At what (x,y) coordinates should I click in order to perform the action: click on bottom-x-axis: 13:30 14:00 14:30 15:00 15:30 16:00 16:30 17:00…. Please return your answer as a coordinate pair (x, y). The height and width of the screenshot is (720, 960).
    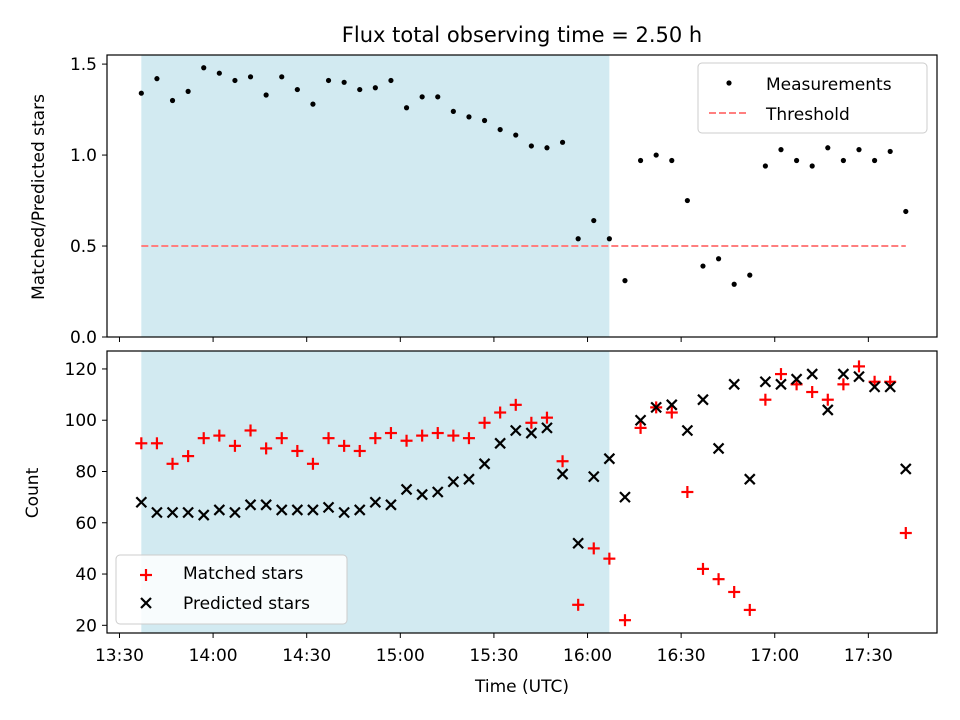
    Looking at the image, I should click on (494, 649).